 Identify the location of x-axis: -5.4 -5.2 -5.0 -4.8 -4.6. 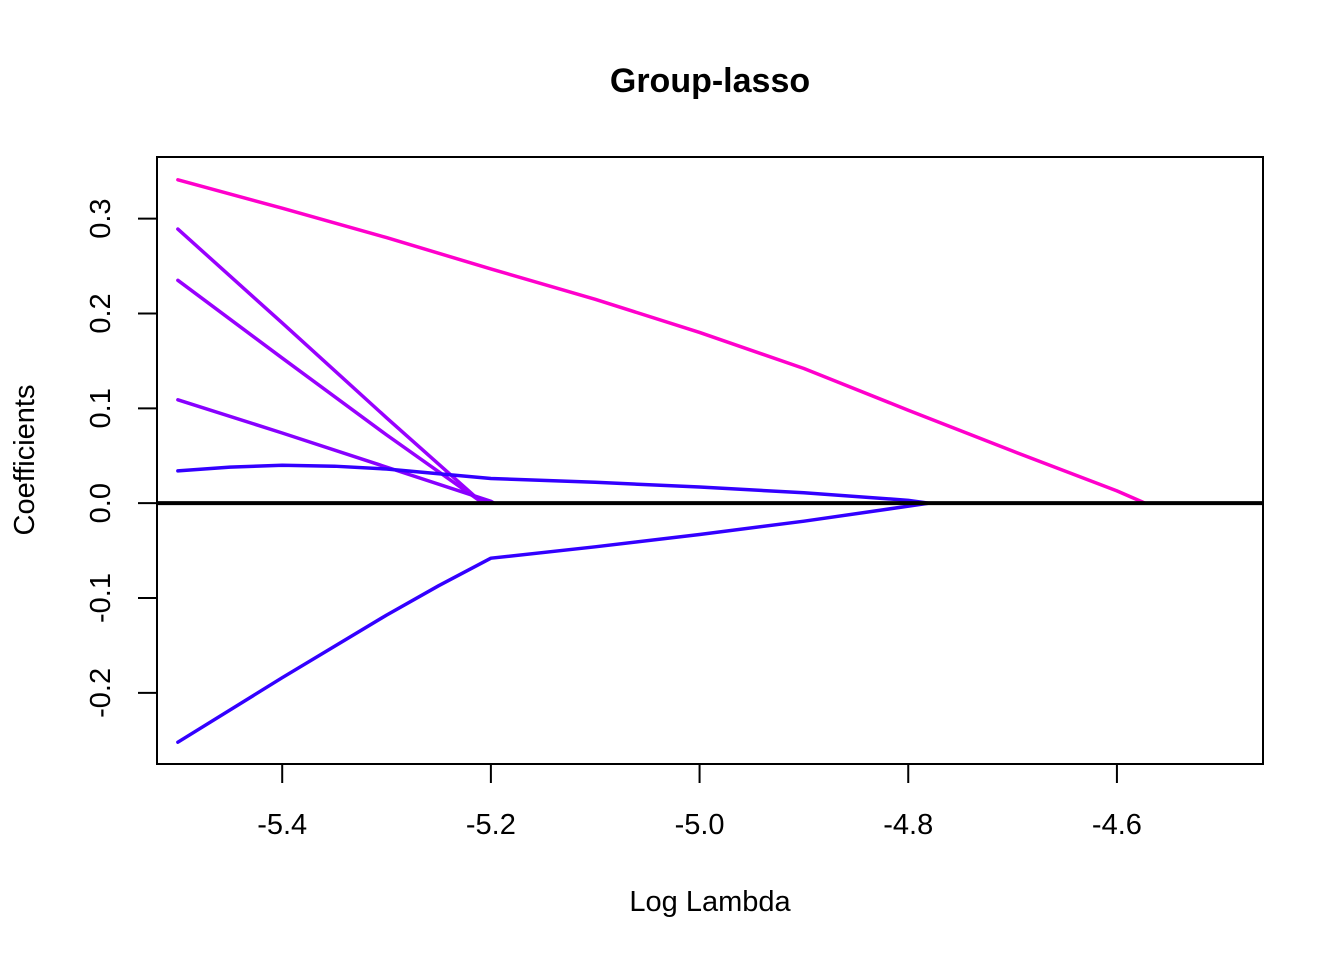
(699, 802).